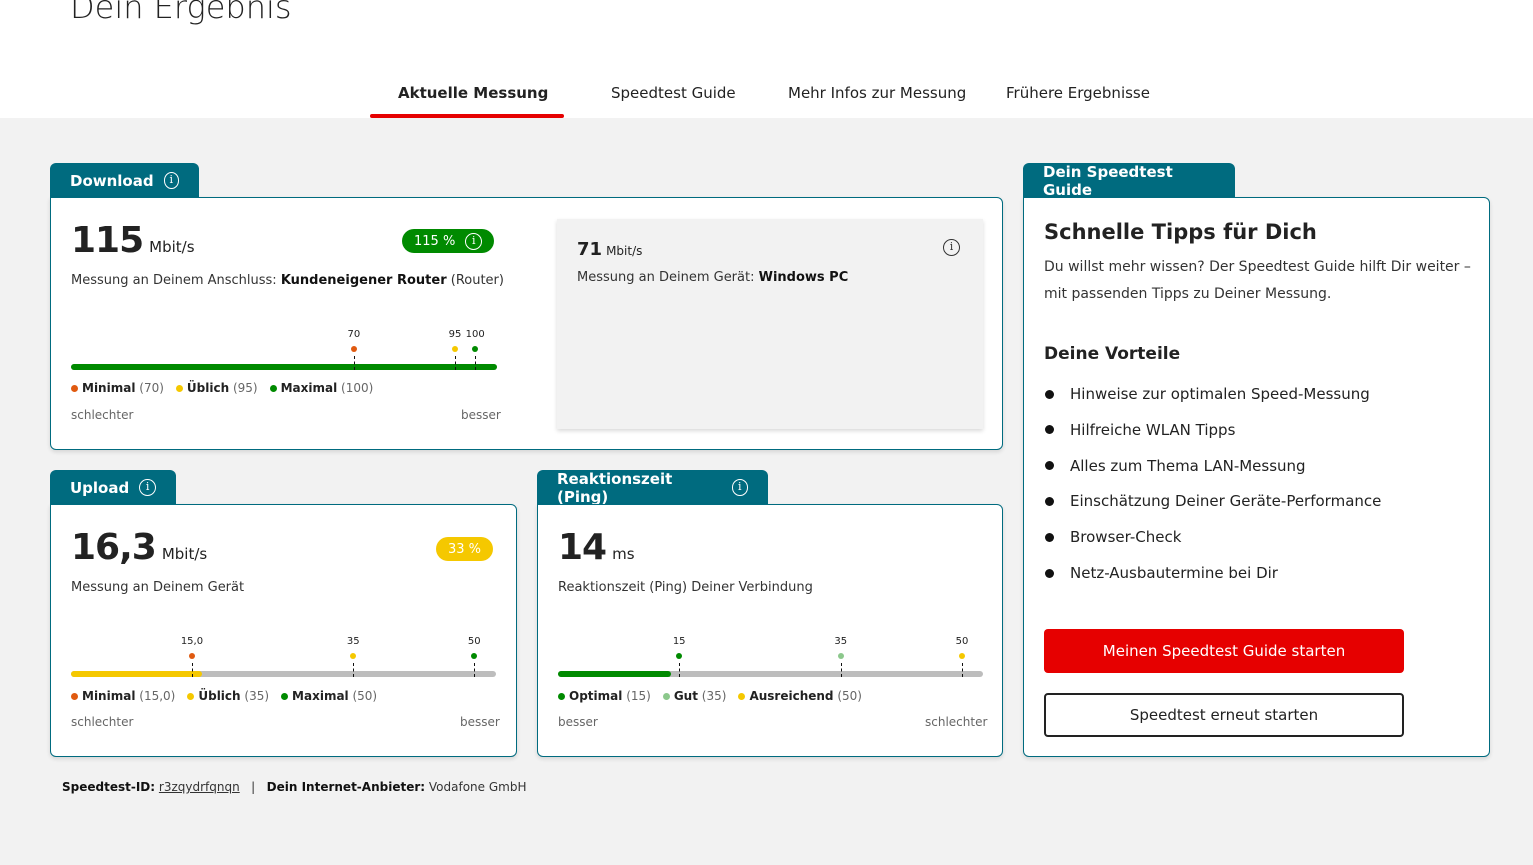 The height and width of the screenshot is (865, 1533). I want to click on download-value: 115 Mbit/s, so click(133, 240).